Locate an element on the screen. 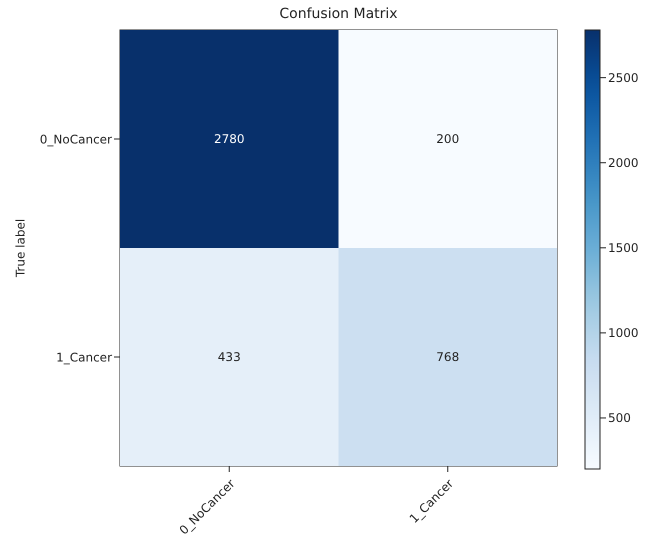 The width and height of the screenshot is (653, 539). color-bar-label: 2500 is located at coordinates (623, 77).